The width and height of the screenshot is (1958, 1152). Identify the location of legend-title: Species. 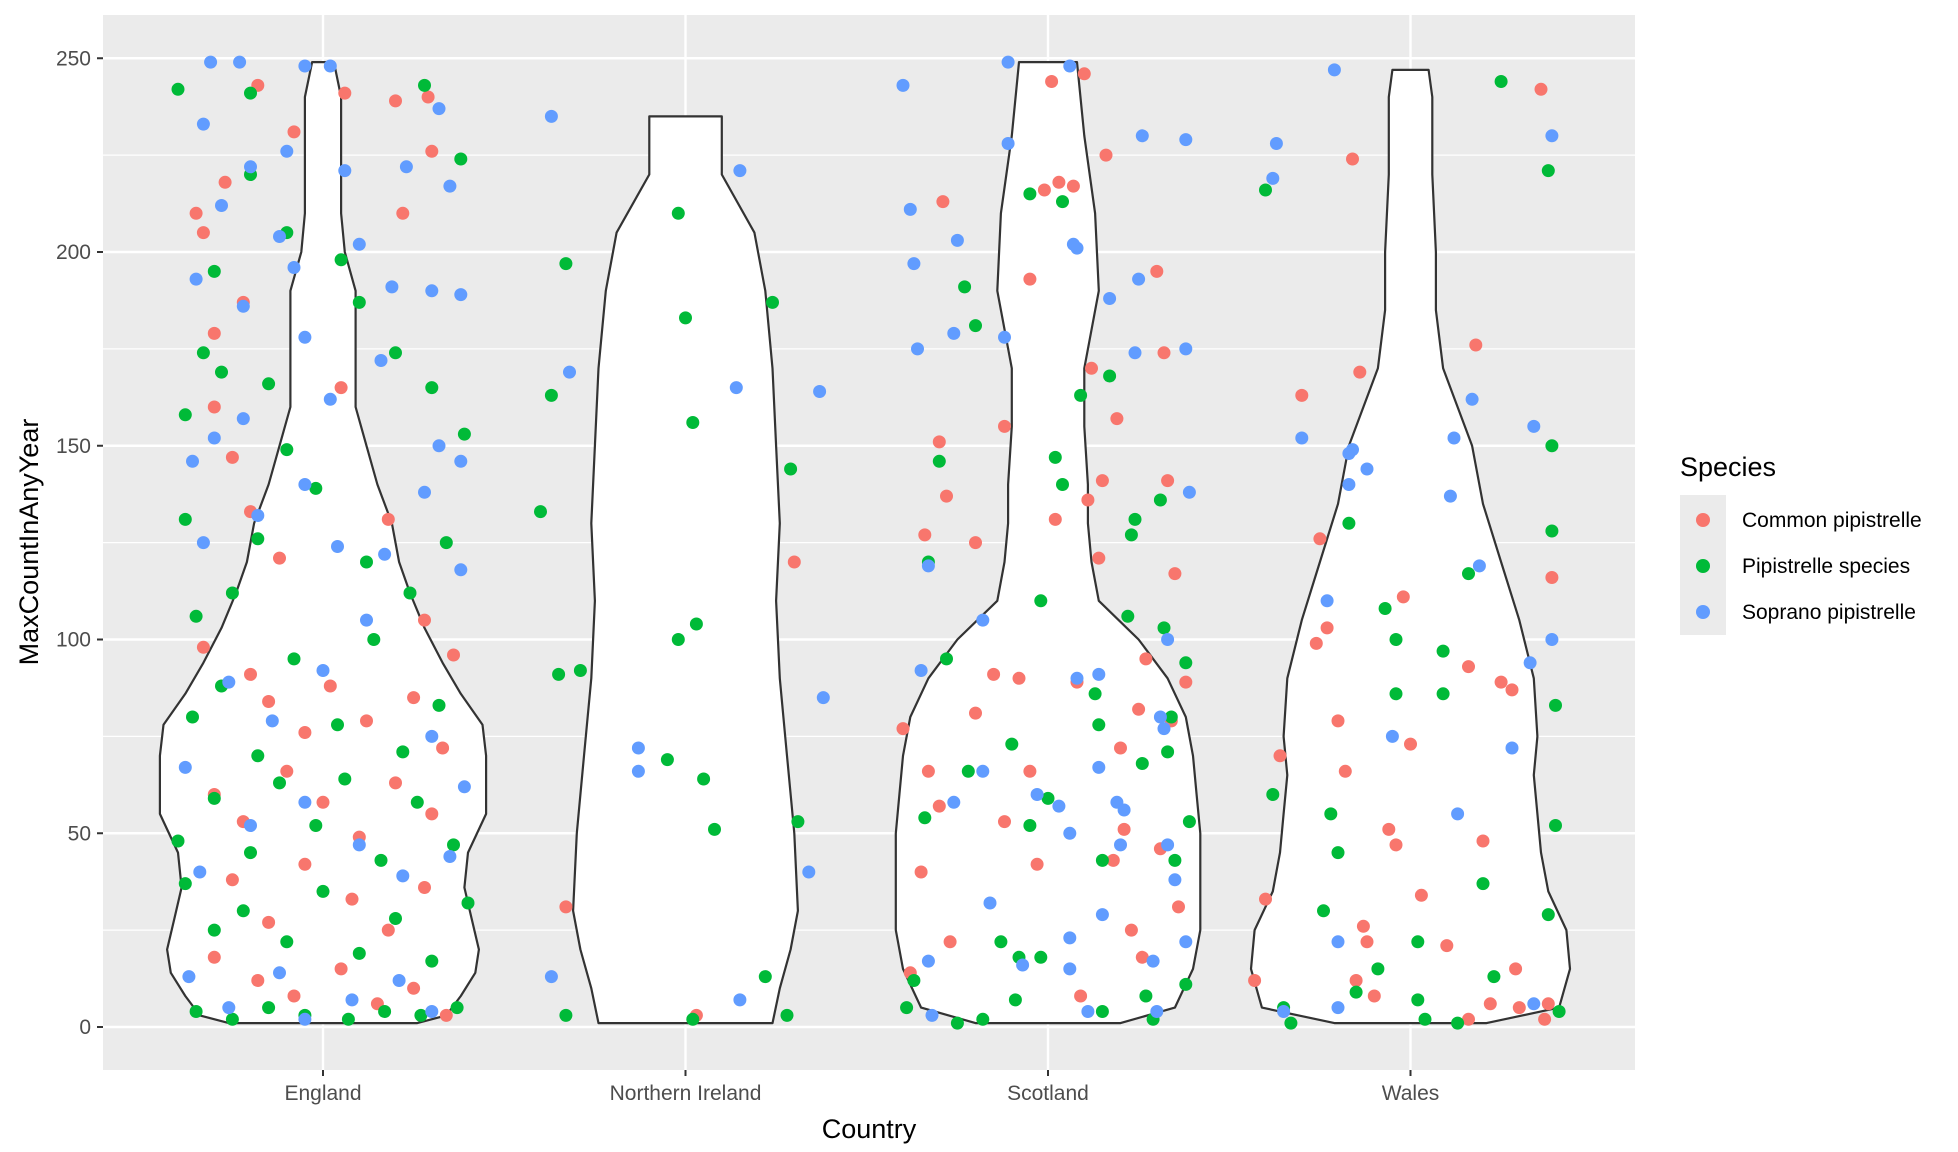
(1728, 467).